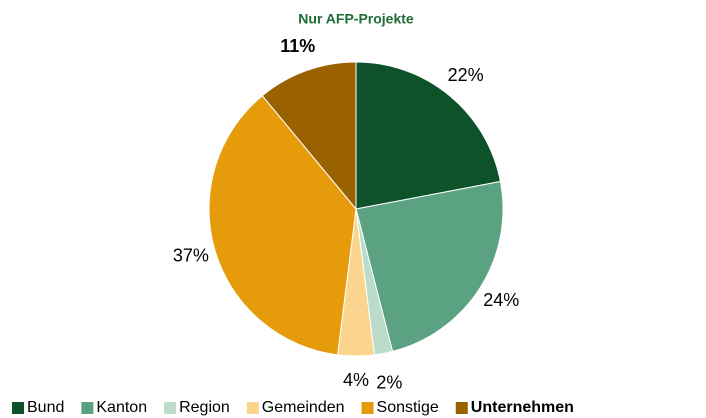 The image size is (706, 418). What do you see at coordinates (204, 407) in the screenshot?
I see `legend-label: Region` at bounding box center [204, 407].